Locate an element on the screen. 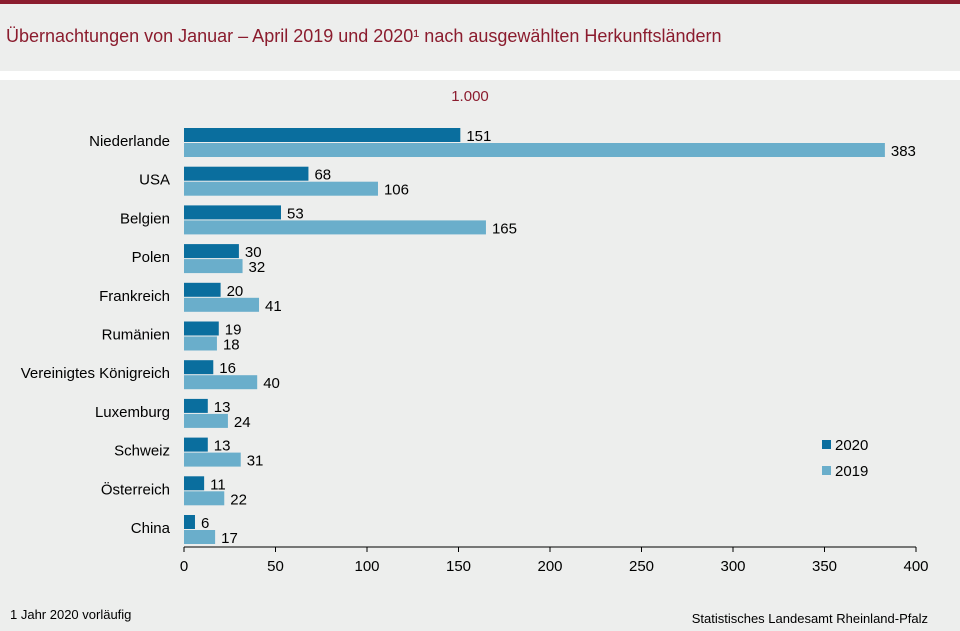 This screenshot has height=631, width=960. x-tick-label: 250 is located at coordinates (641, 566).